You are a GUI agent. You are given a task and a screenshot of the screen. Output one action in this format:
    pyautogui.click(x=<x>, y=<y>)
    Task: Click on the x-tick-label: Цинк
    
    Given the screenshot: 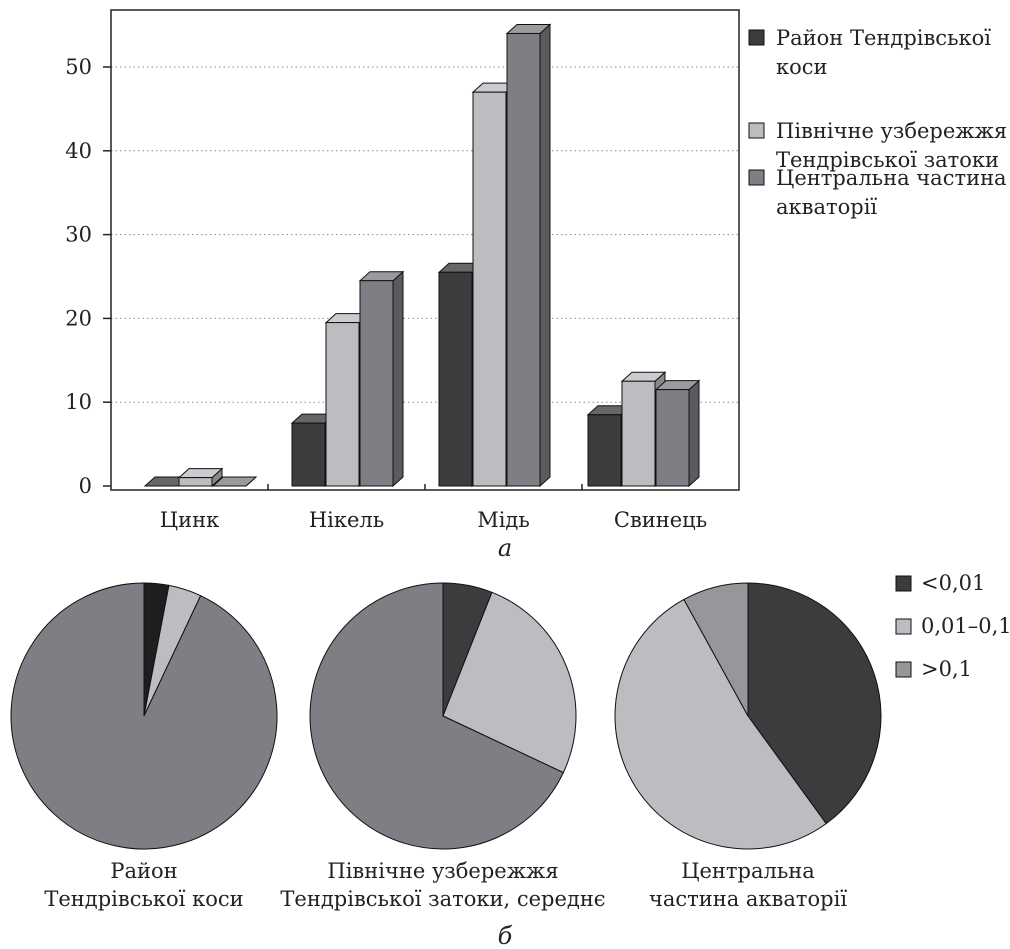 What is the action you would take?
    pyautogui.click(x=189, y=520)
    